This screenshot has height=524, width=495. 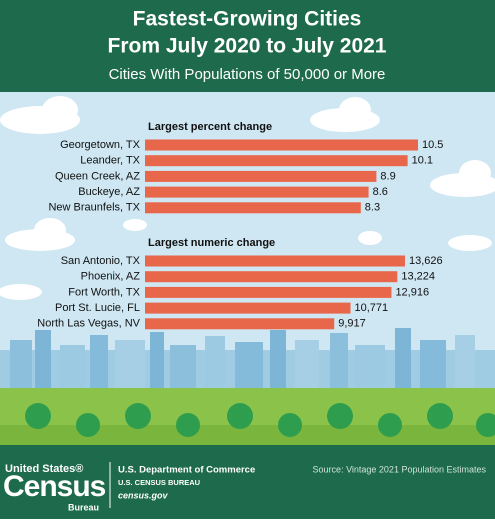 I want to click on category-label: Phoenix, AZ, so click(x=111, y=277).